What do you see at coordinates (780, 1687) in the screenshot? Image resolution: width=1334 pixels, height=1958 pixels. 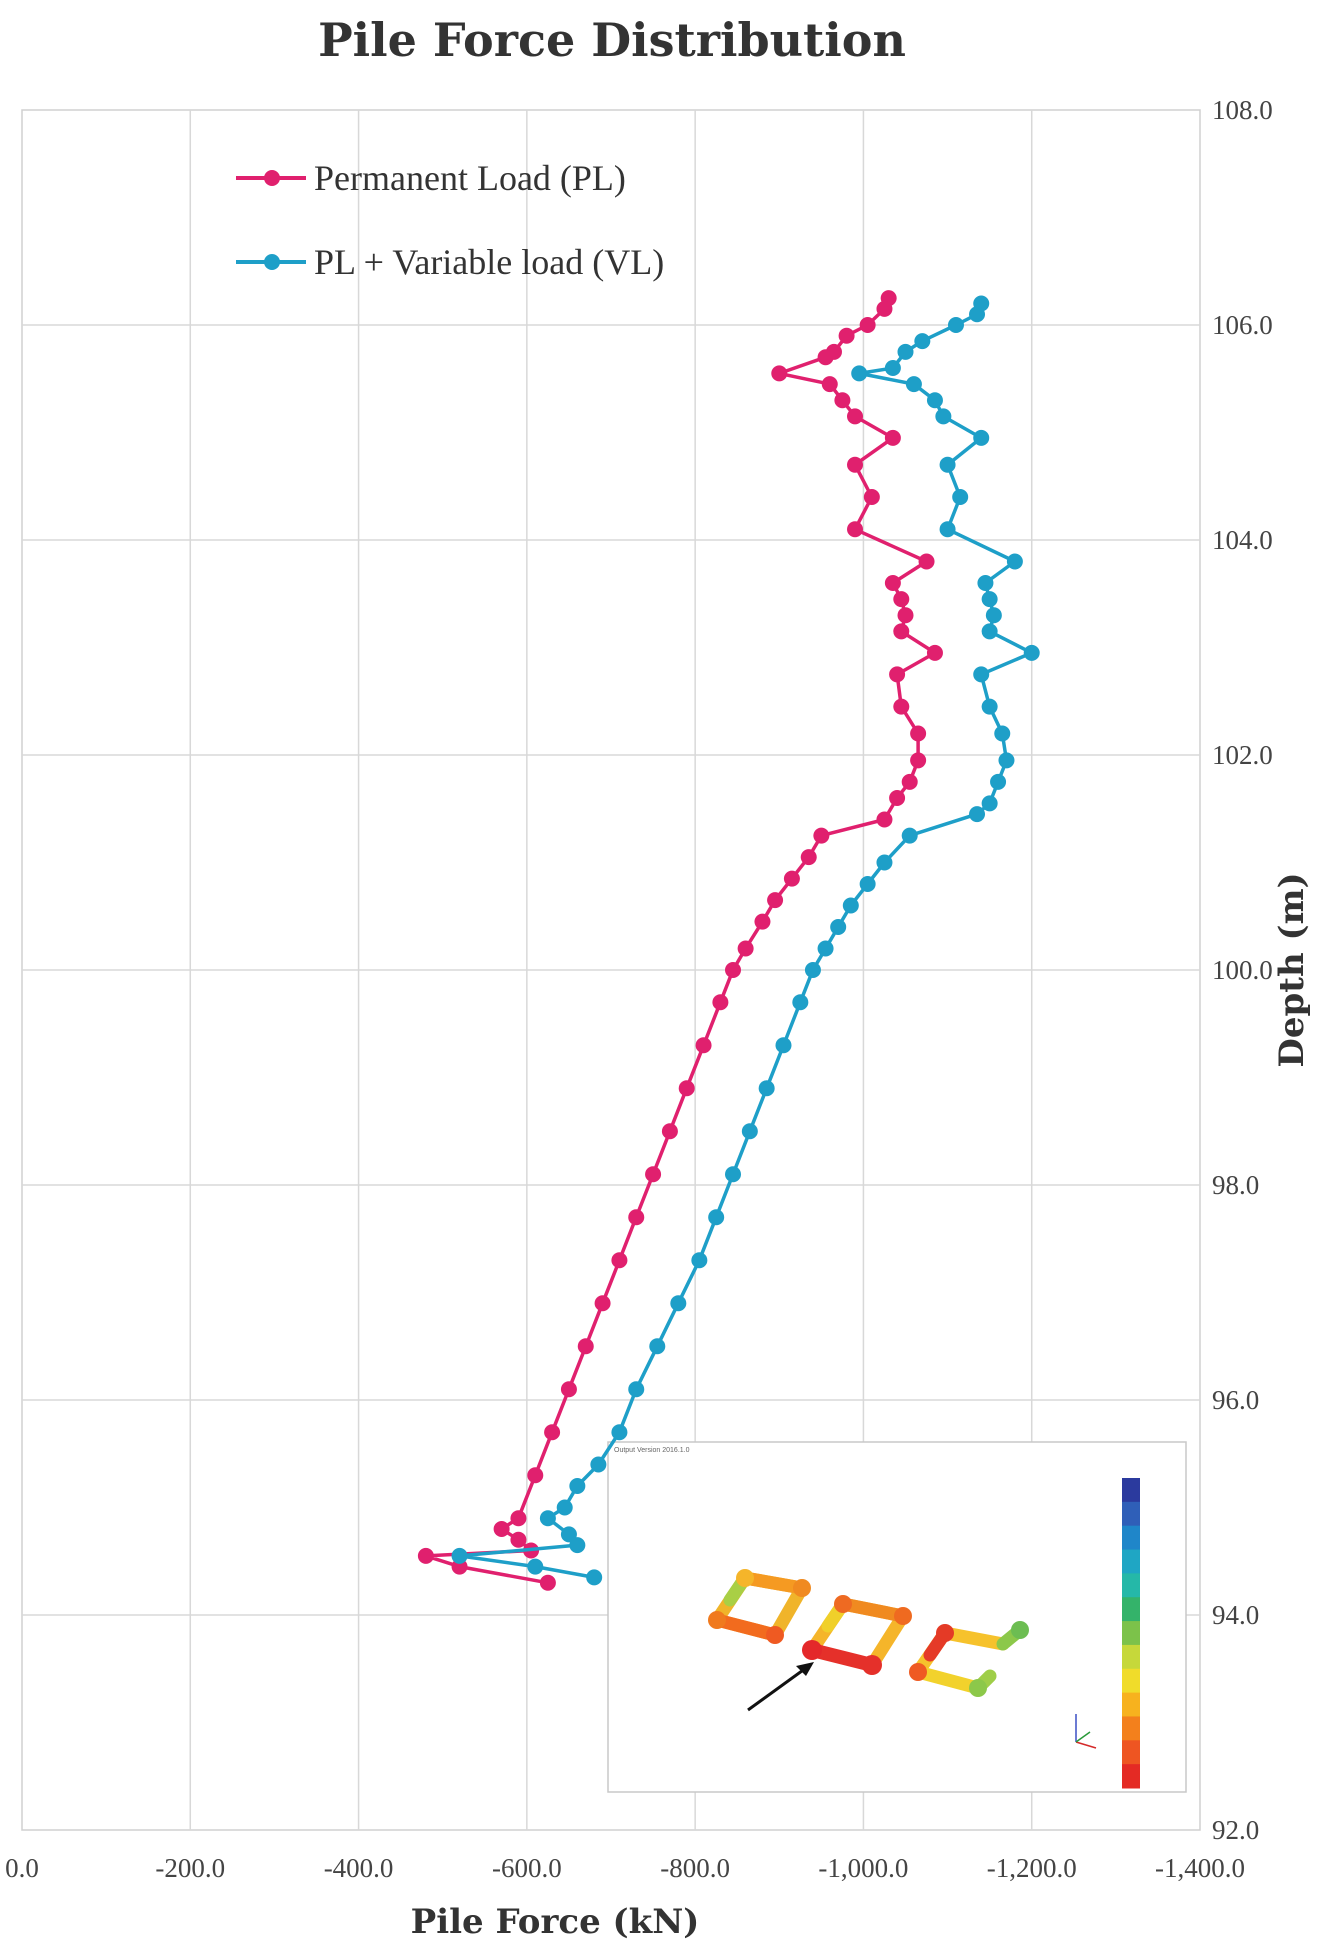 I see `highlight-arrow` at bounding box center [780, 1687].